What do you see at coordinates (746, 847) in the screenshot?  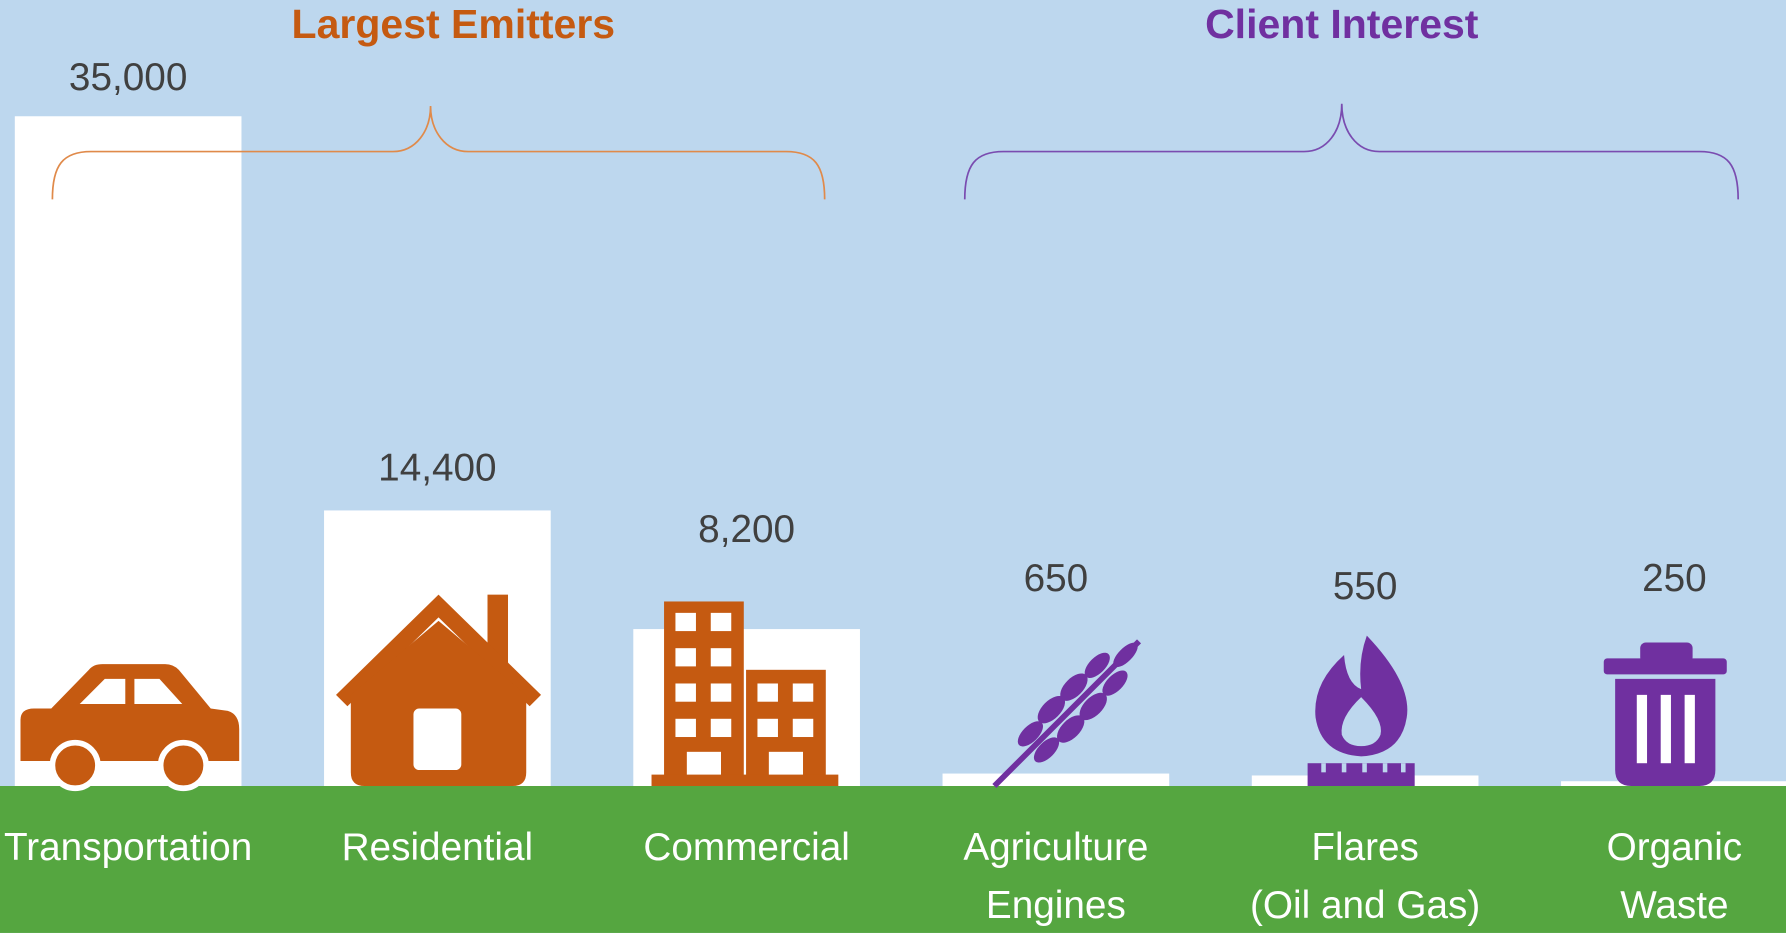 I see `category-label: Commercial` at bounding box center [746, 847].